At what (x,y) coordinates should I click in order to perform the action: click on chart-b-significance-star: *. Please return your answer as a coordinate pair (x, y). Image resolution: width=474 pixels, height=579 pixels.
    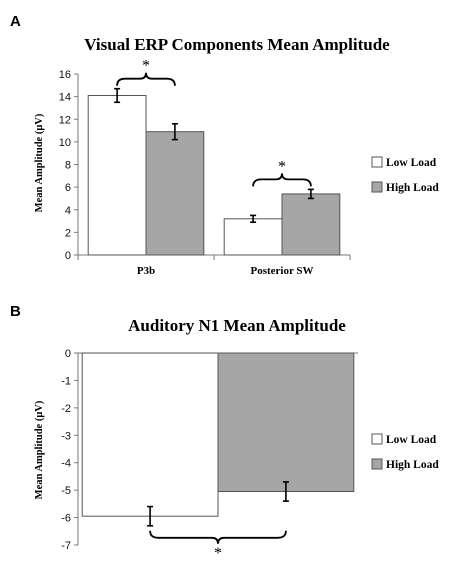
    Looking at the image, I should click on (218, 553).